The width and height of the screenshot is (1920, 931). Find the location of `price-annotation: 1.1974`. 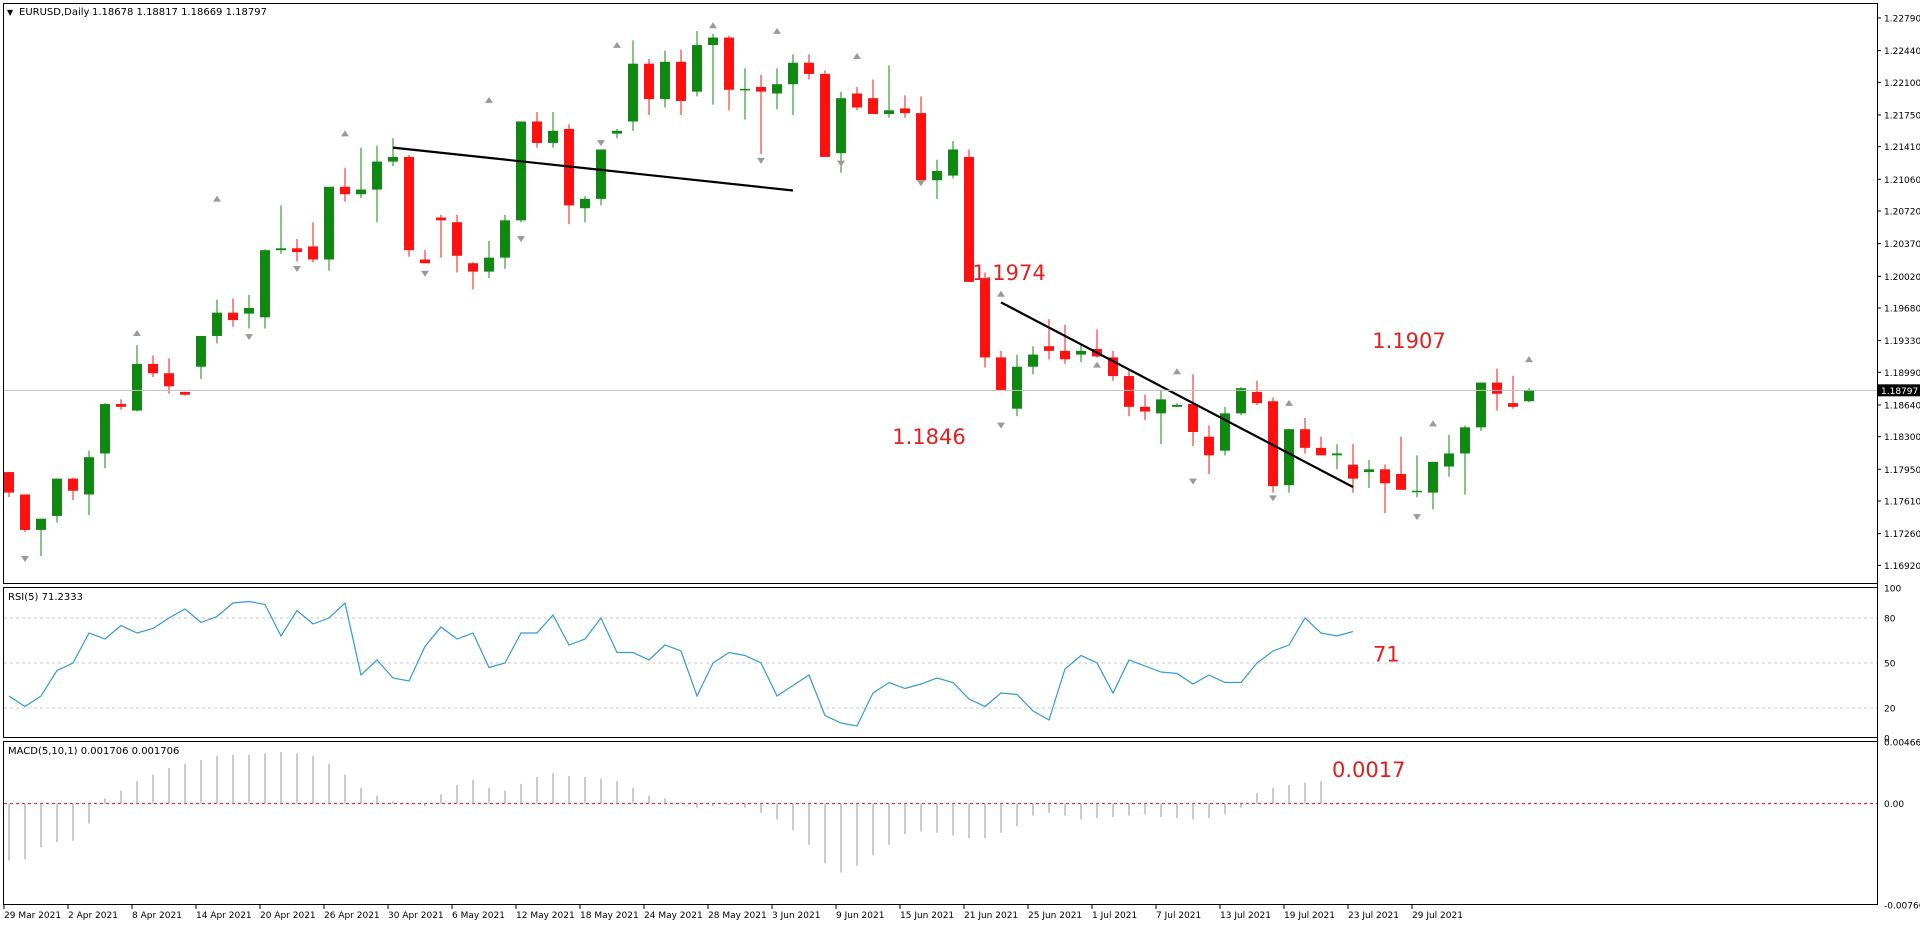

price-annotation: 1.1974 is located at coordinates (1008, 273).